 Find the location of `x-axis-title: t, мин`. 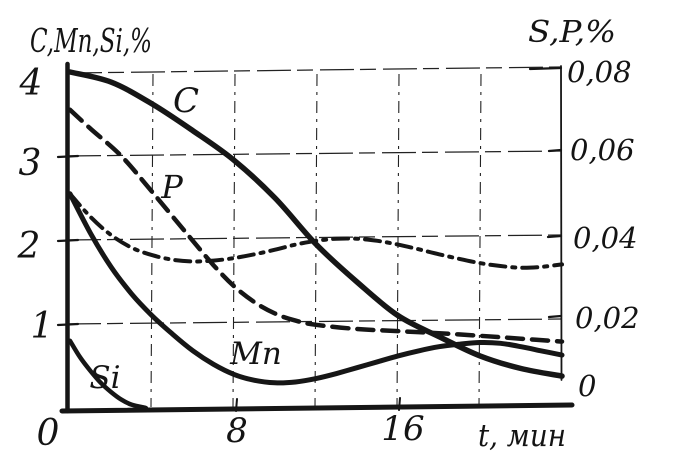

x-axis-title: t, мин is located at coordinates (522, 436).